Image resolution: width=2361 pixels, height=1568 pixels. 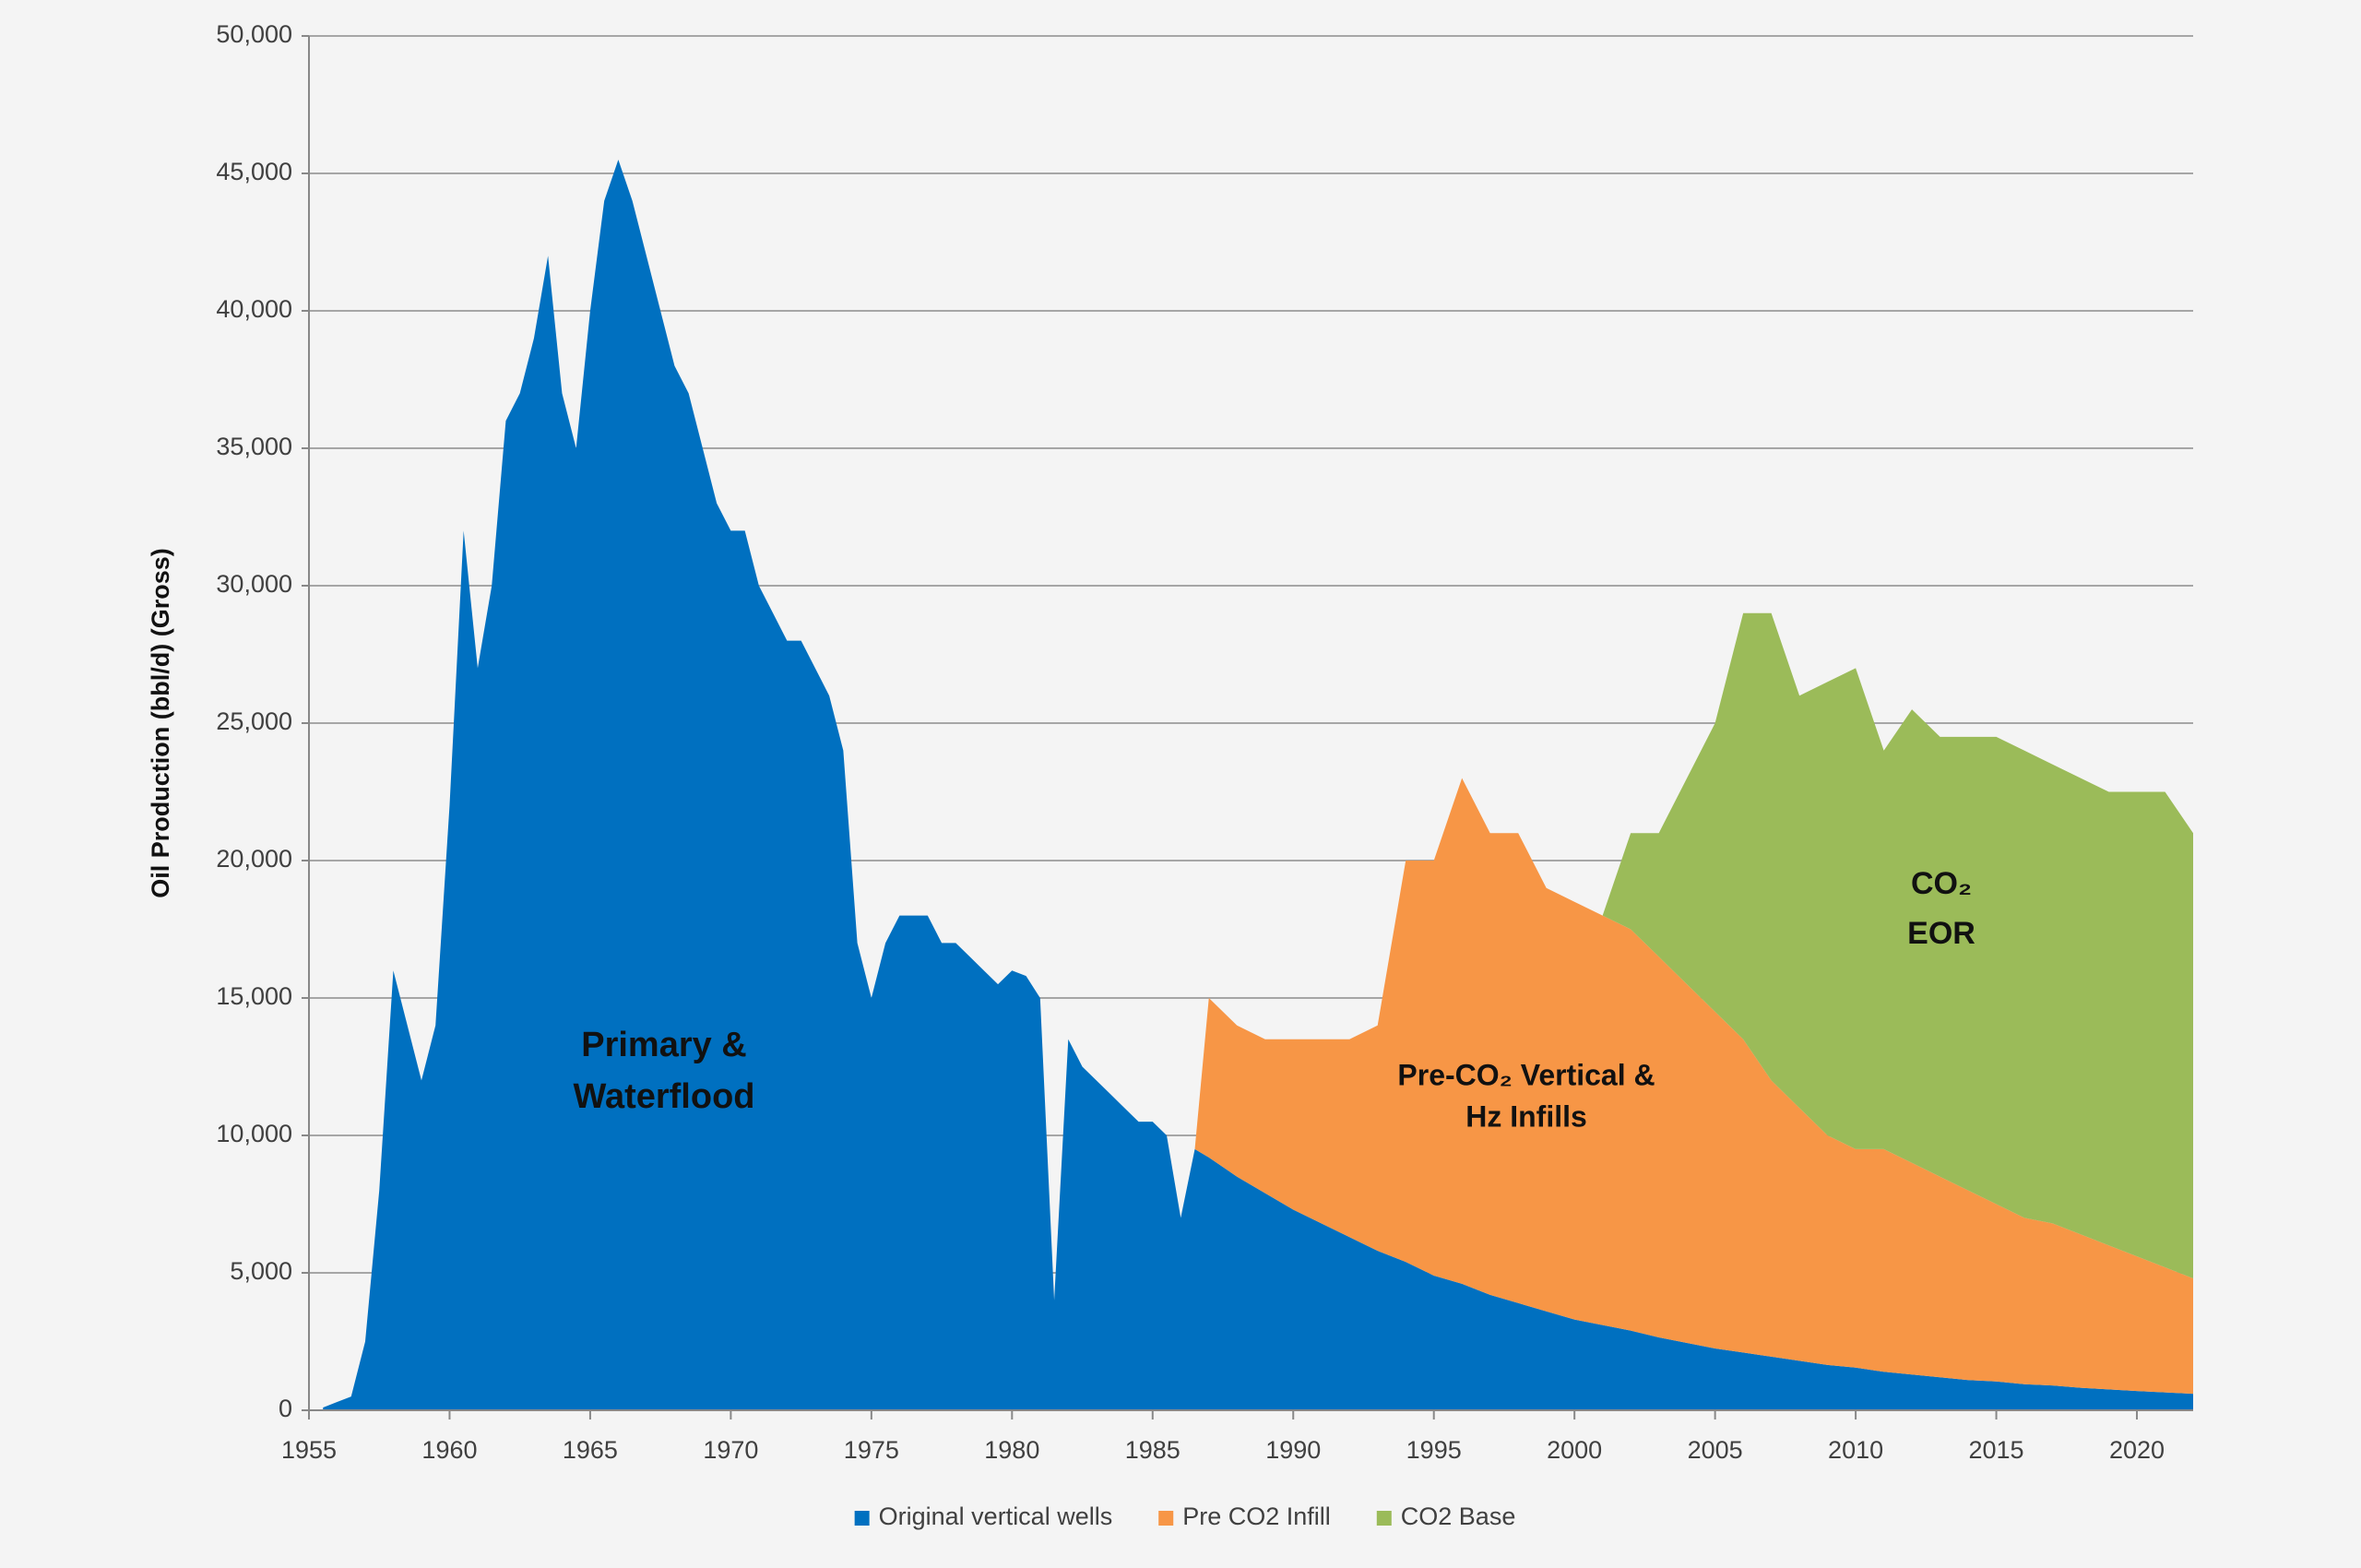 I want to click on x-tick-label: 2000, so click(x=1574, y=1450).